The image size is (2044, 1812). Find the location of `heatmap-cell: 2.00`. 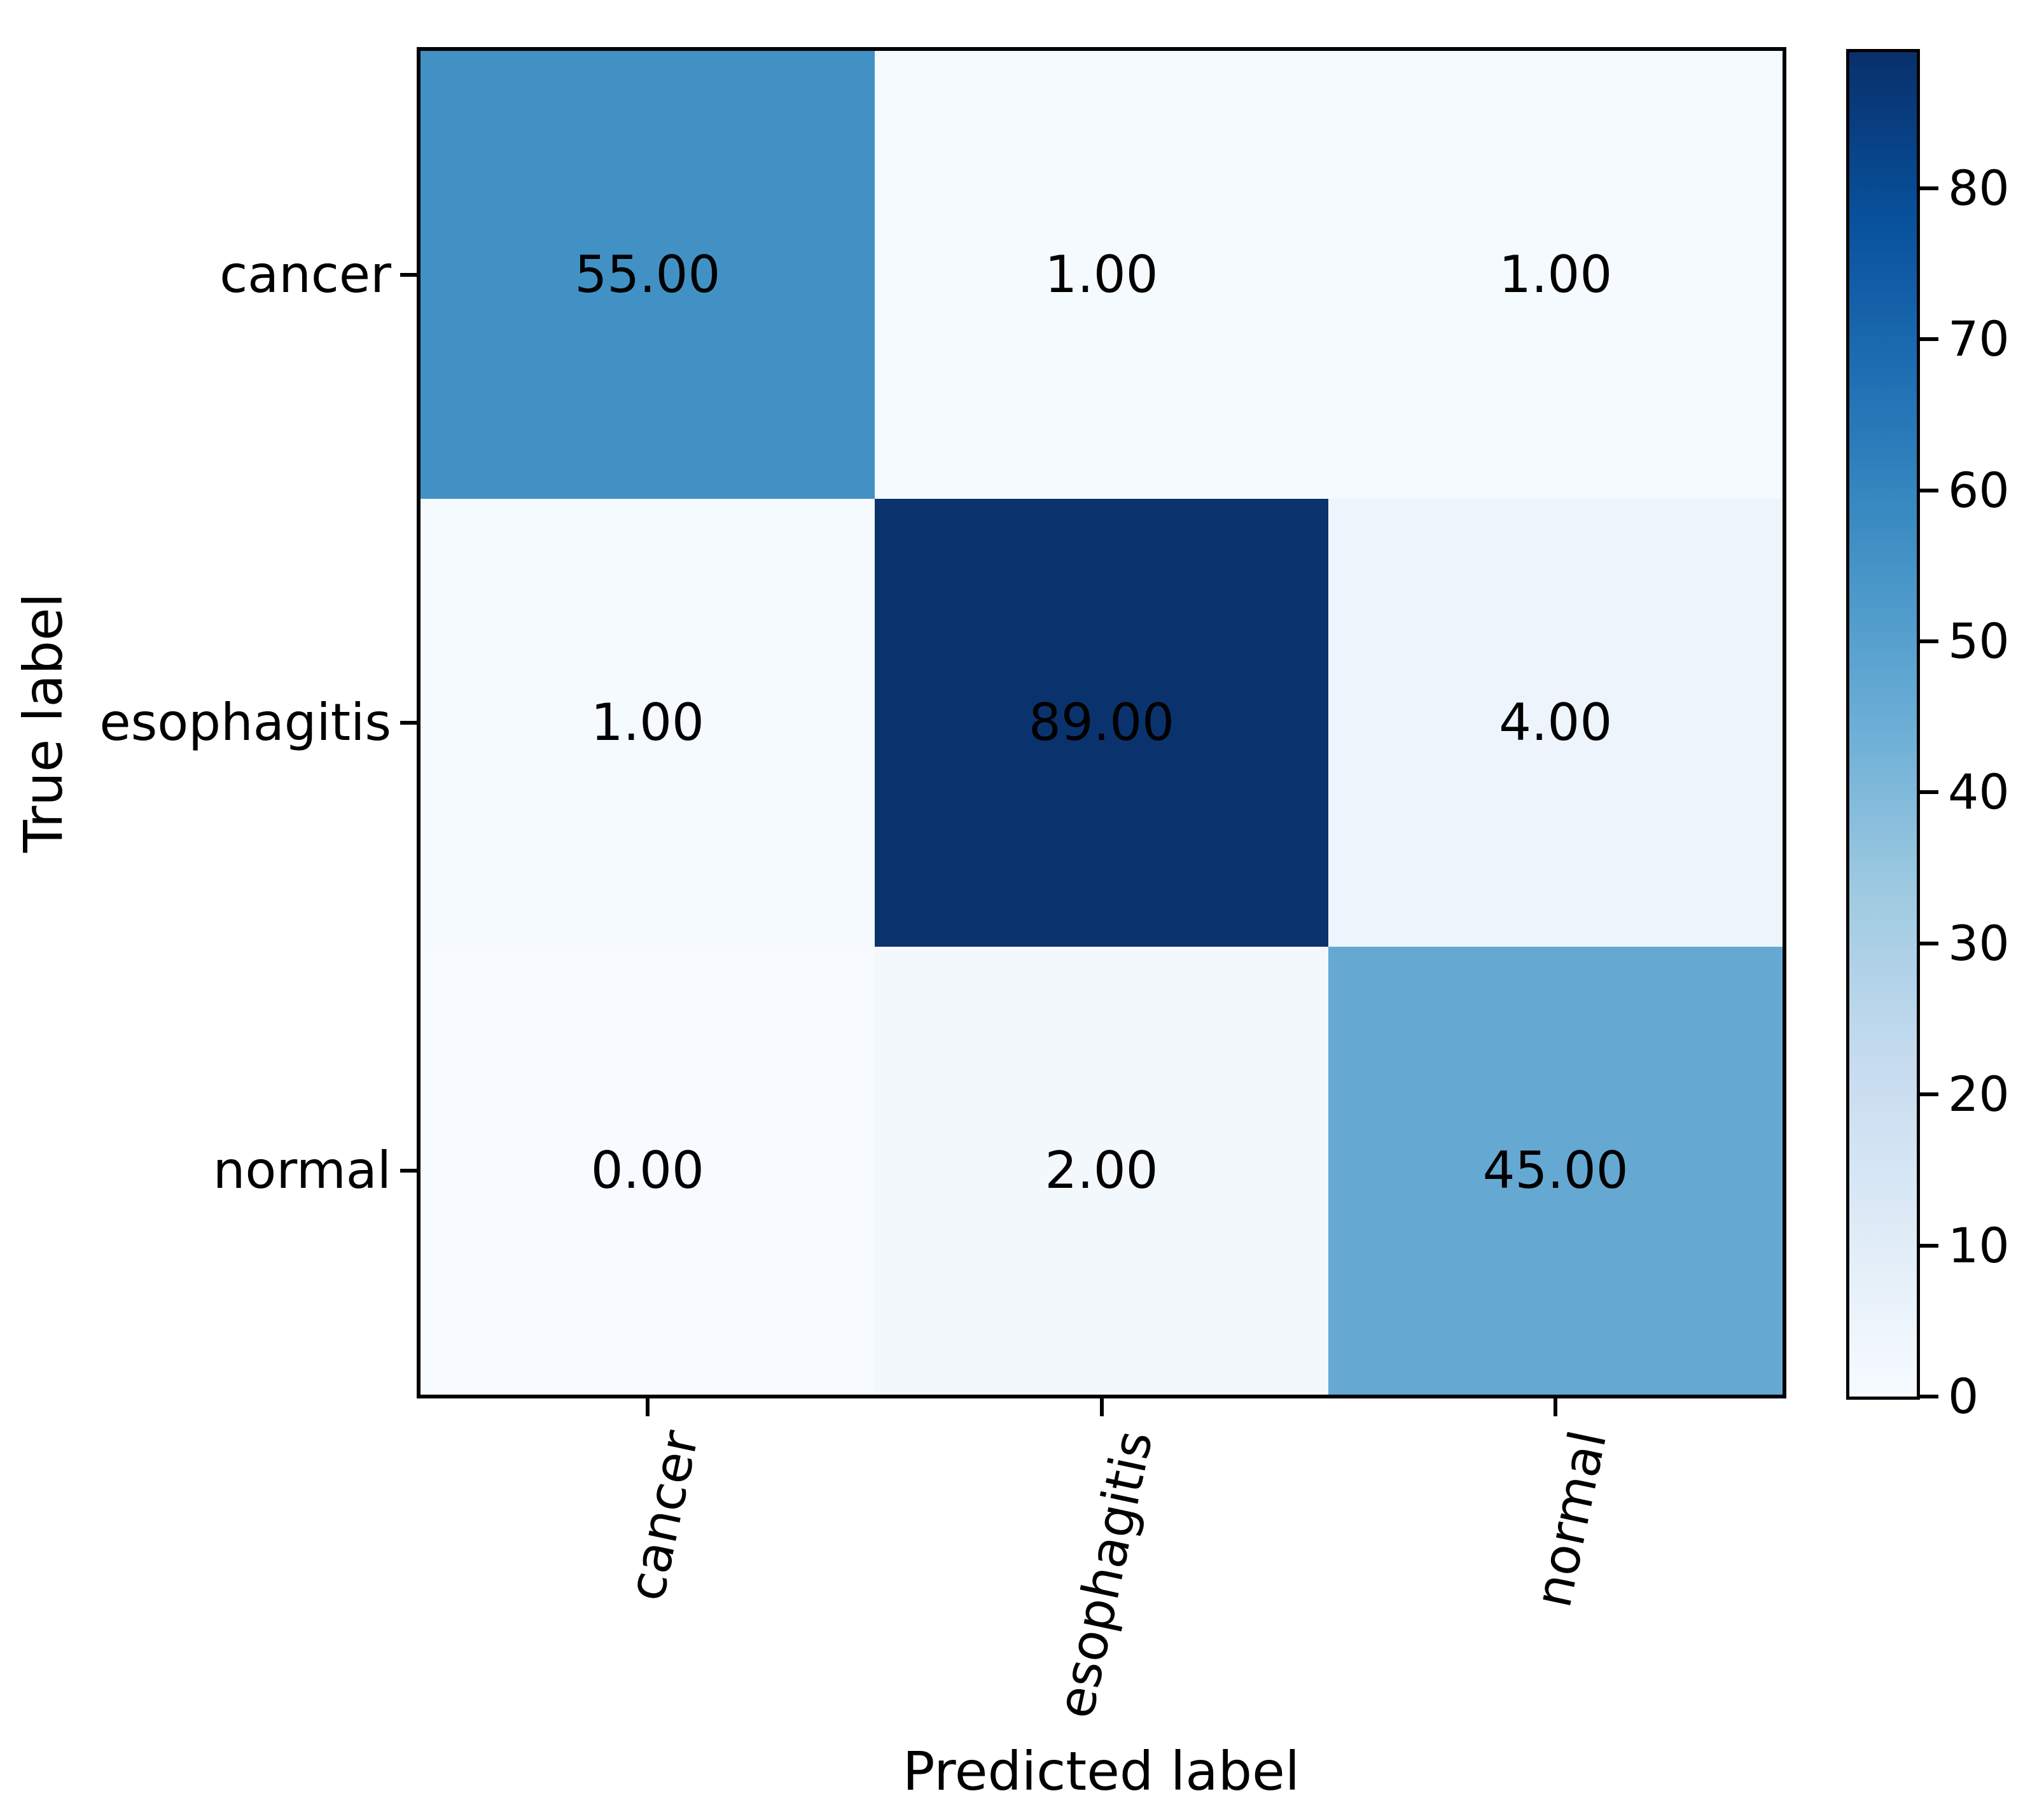

heatmap-cell: 2.00 is located at coordinates (1101, 1171).